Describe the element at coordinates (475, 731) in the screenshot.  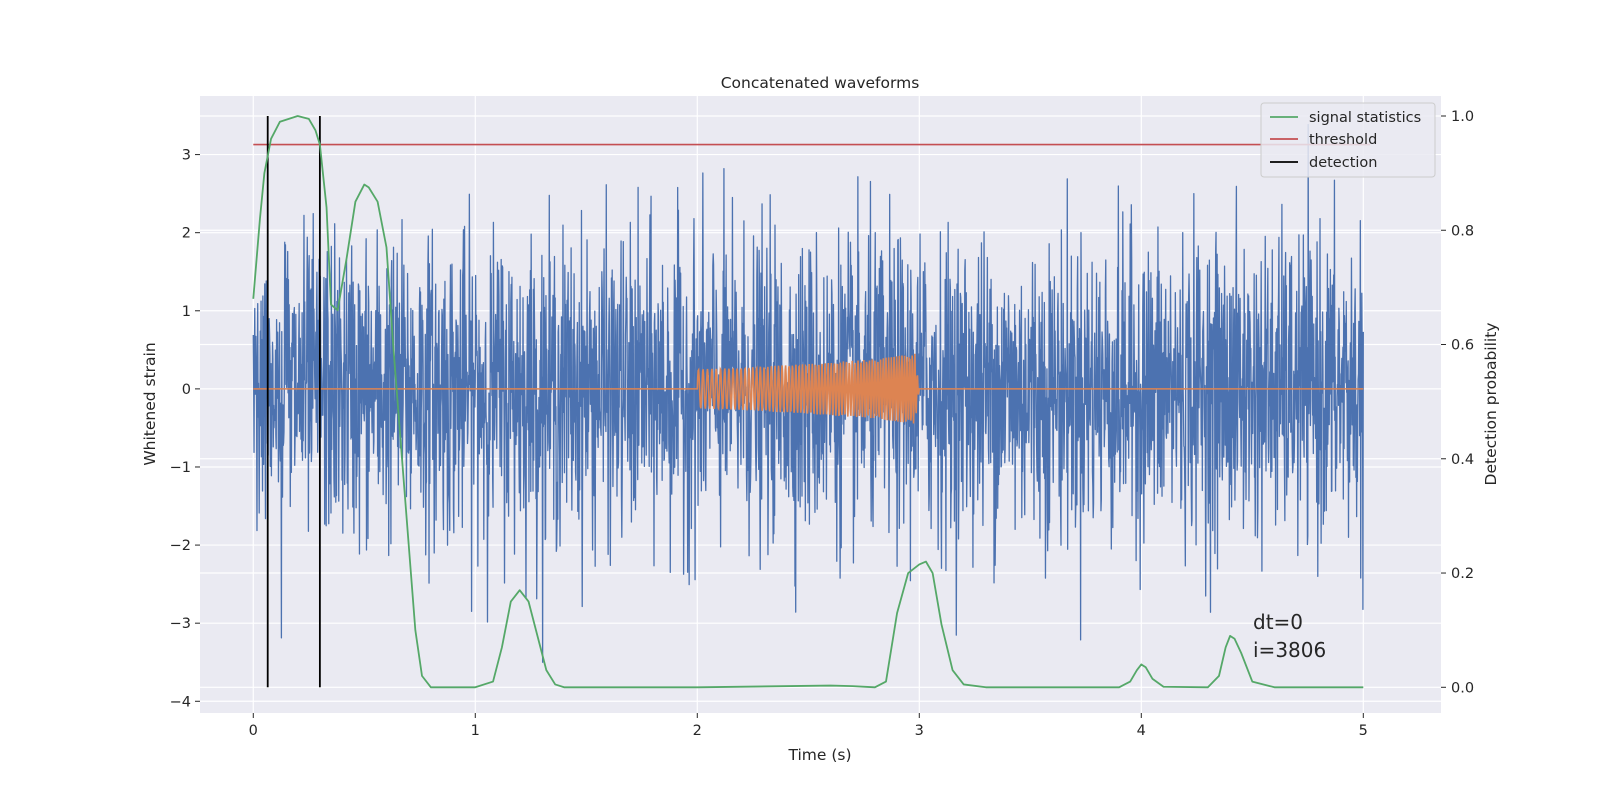
I see `x-tick-label-1: 1` at that location.